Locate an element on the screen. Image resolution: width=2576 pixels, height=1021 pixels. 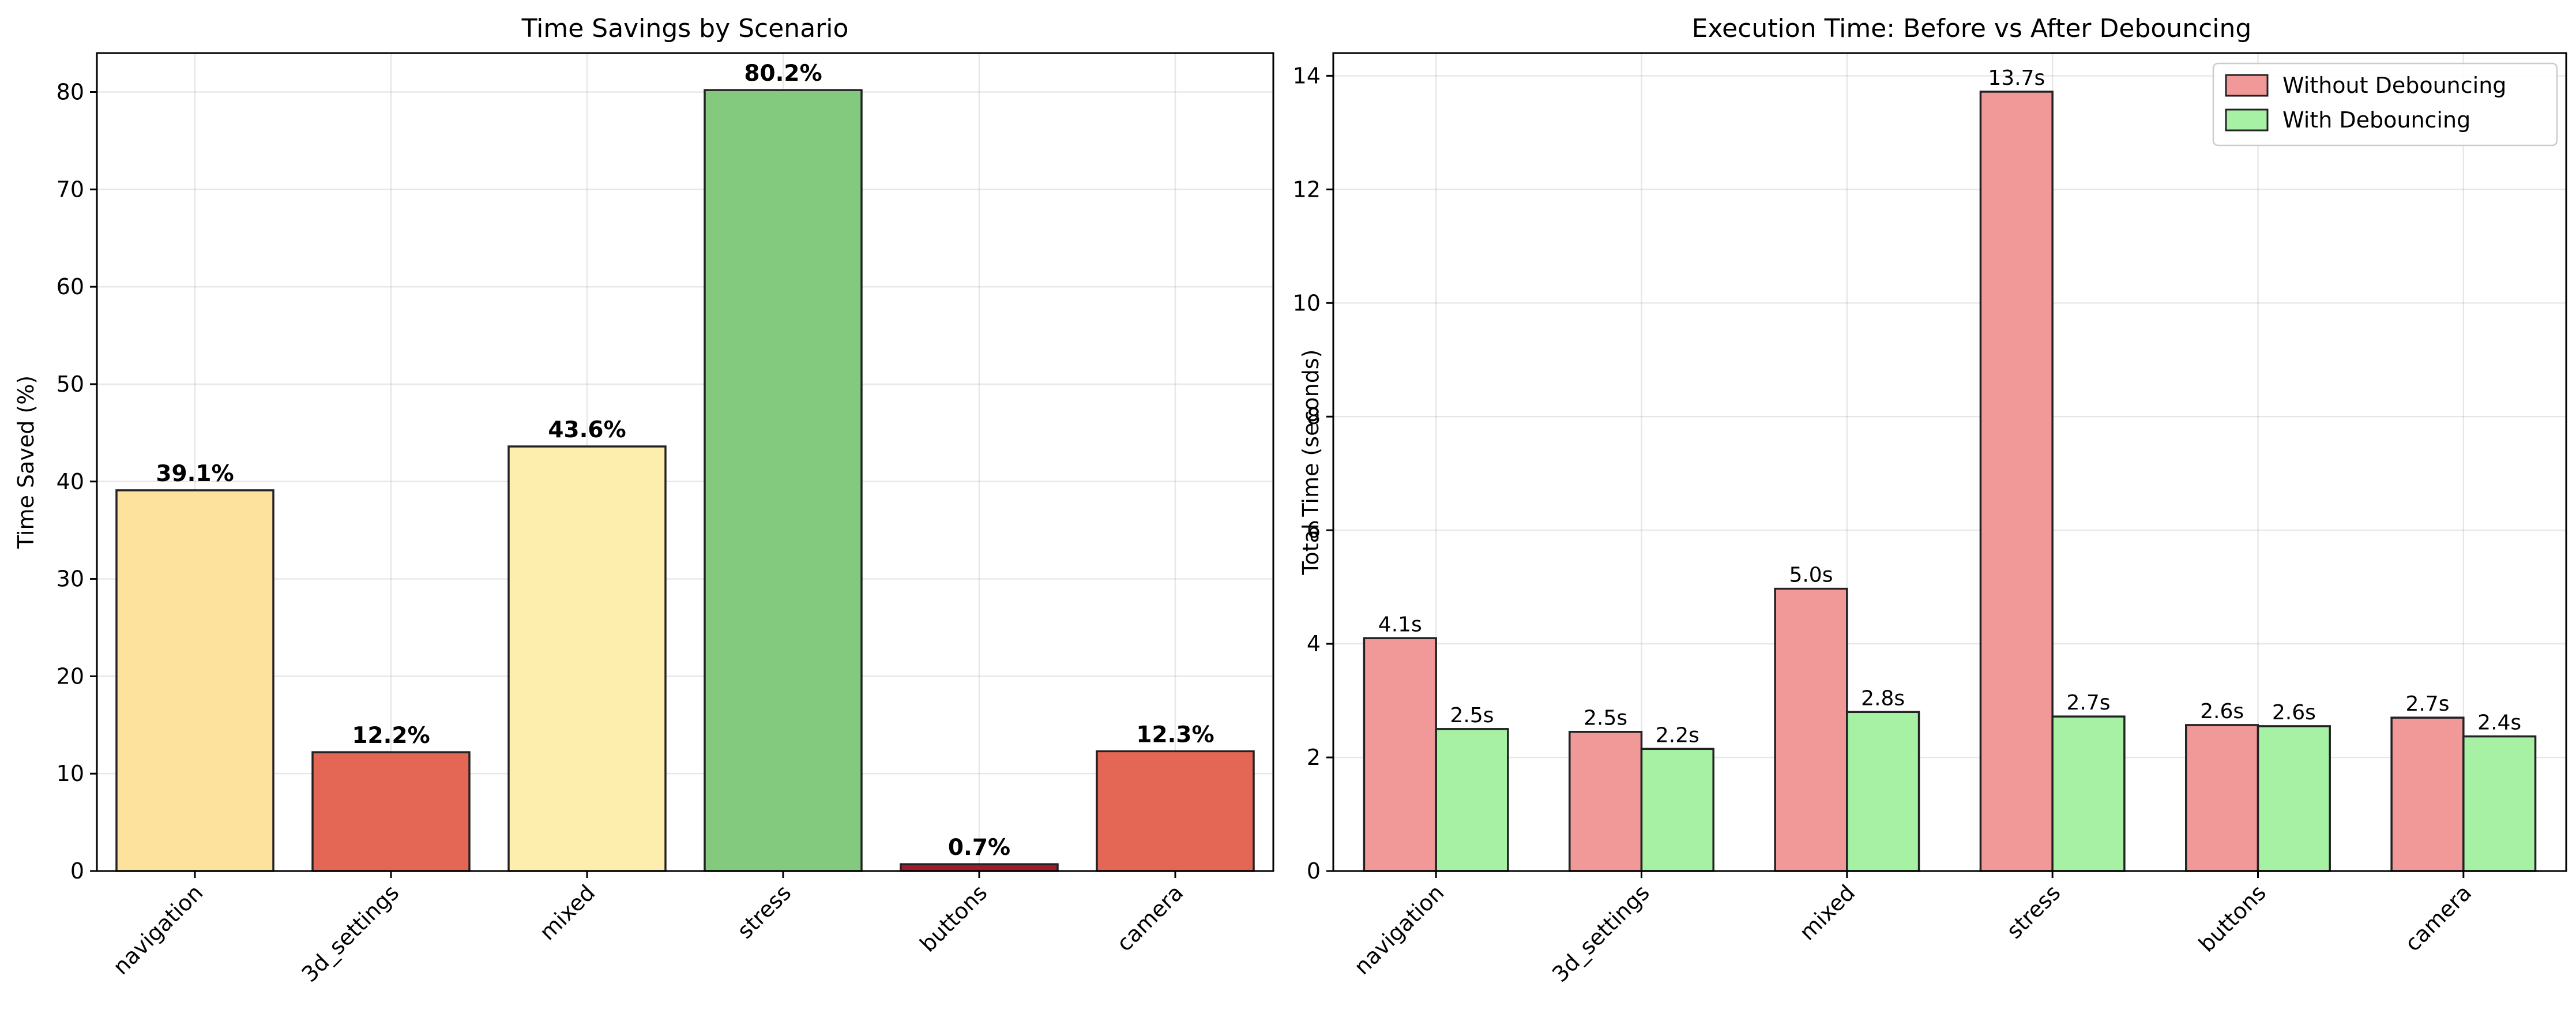
y-axis-label: Total Time (seconds) is located at coordinates (1310, 463).